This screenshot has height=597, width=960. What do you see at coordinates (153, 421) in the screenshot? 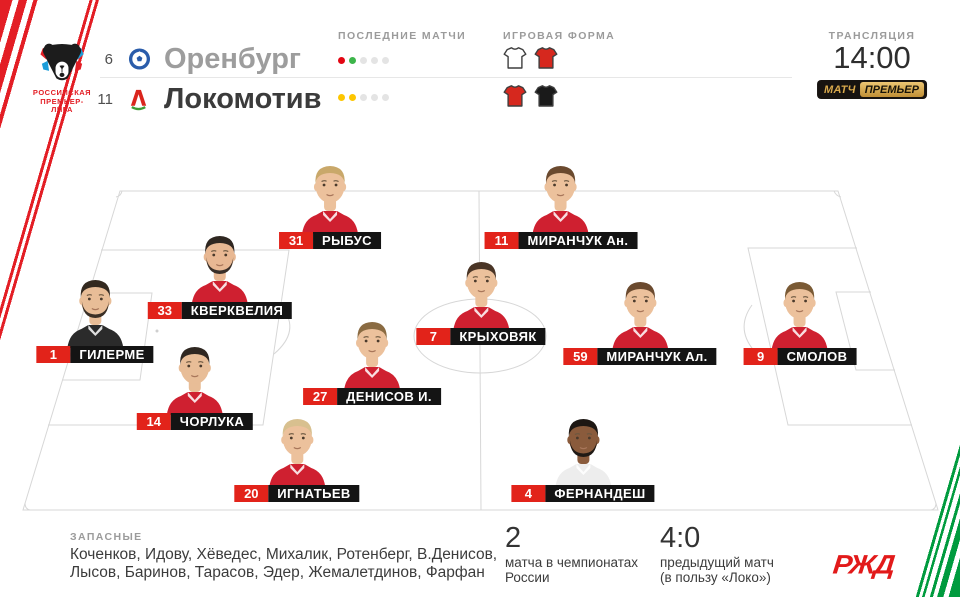
I see `player-number: 14` at bounding box center [153, 421].